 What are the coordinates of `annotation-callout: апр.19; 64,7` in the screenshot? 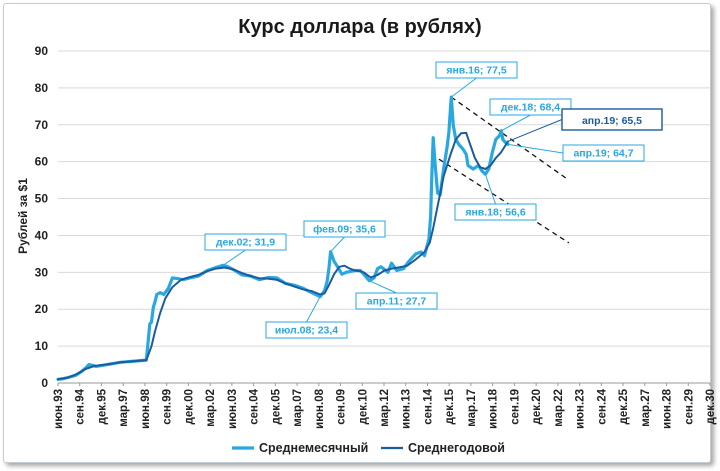 It's located at (576, 152).